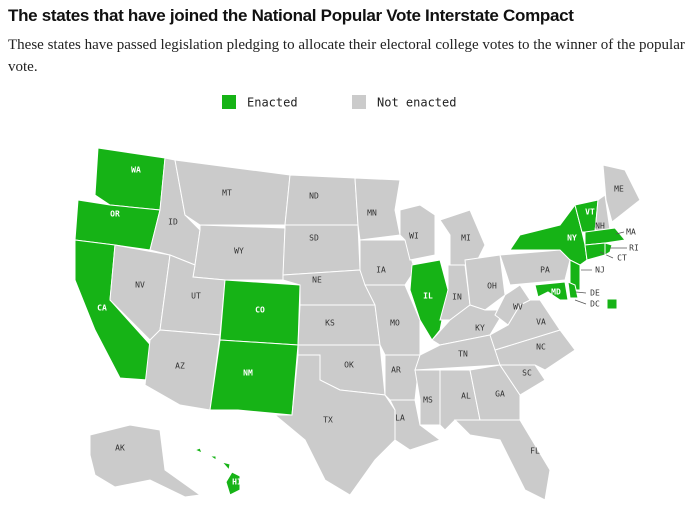  What do you see at coordinates (590, 212) in the screenshot?
I see `state-label: VT` at bounding box center [590, 212].